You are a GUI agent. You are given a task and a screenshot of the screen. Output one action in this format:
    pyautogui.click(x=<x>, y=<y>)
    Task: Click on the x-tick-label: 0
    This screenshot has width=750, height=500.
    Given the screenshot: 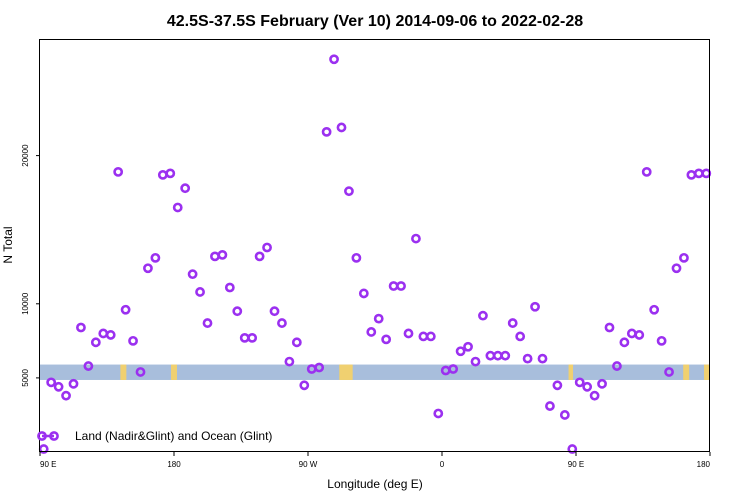 What is the action you would take?
    pyautogui.click(x=442, y=464)
    